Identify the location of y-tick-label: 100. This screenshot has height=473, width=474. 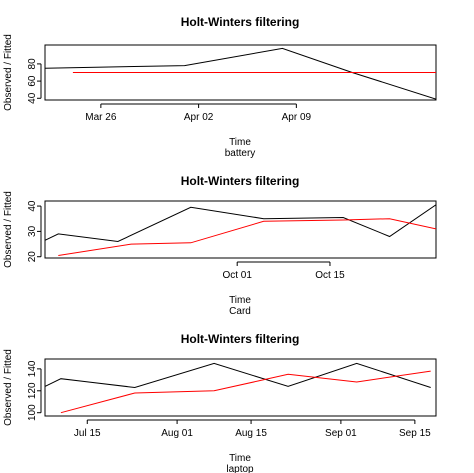
(32, 412).